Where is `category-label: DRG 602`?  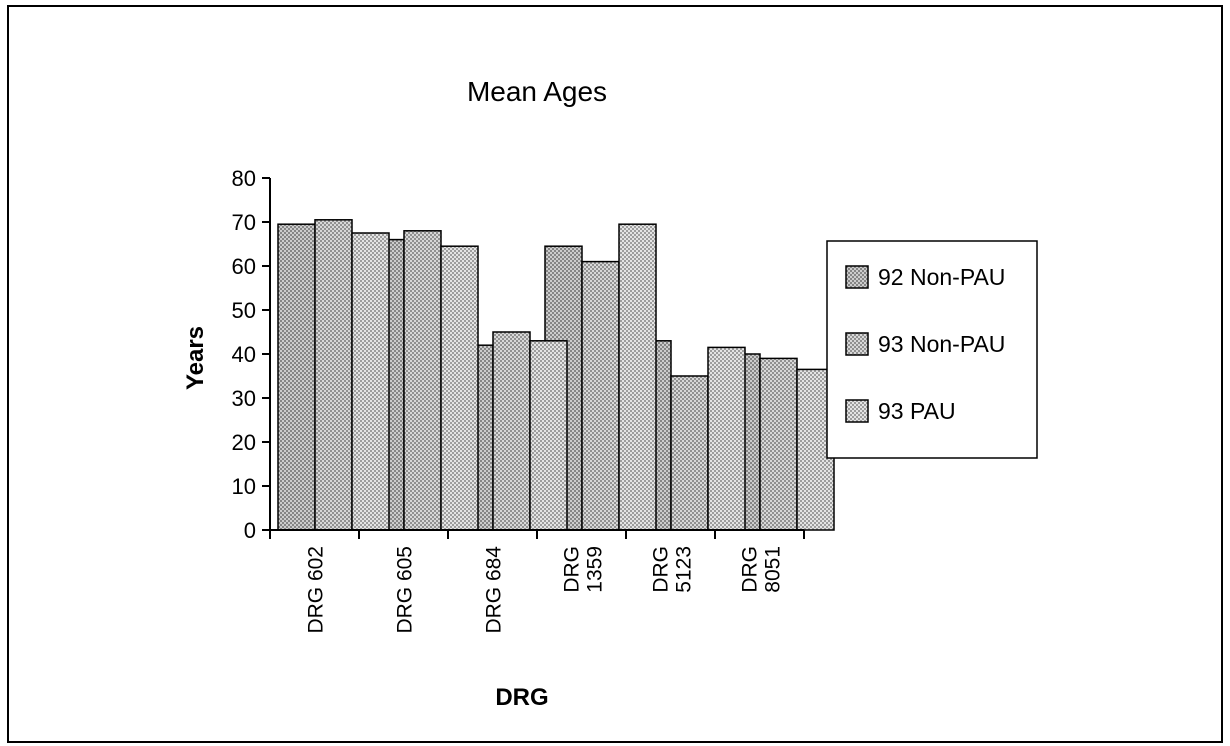
category-label: DRG 602 is located at coordinates (316, 590).